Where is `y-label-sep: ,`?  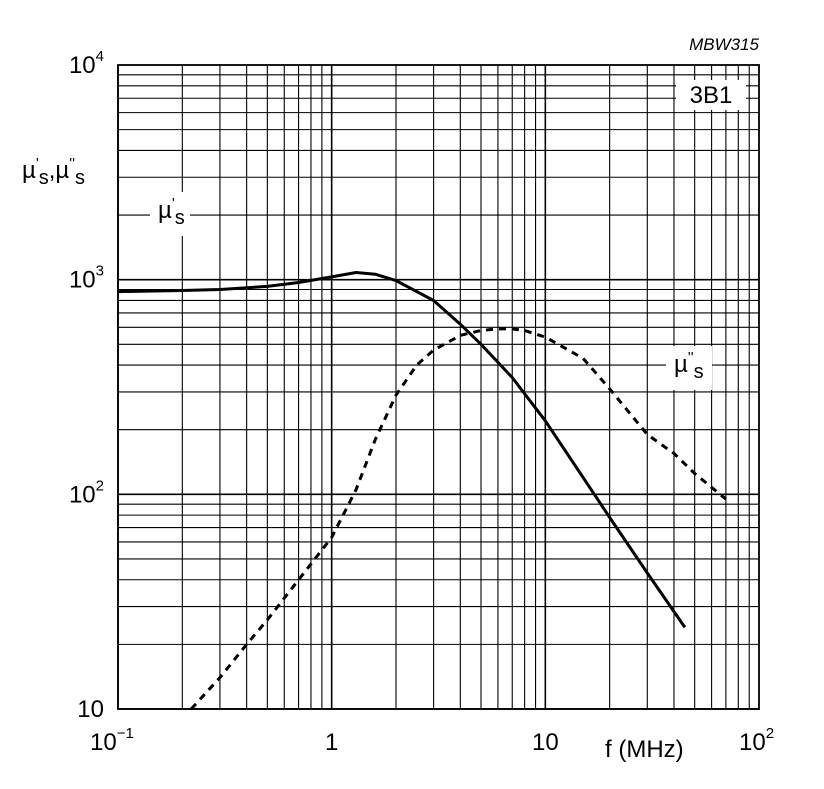
y-label-sep: , is located at coordinates (52, 170).